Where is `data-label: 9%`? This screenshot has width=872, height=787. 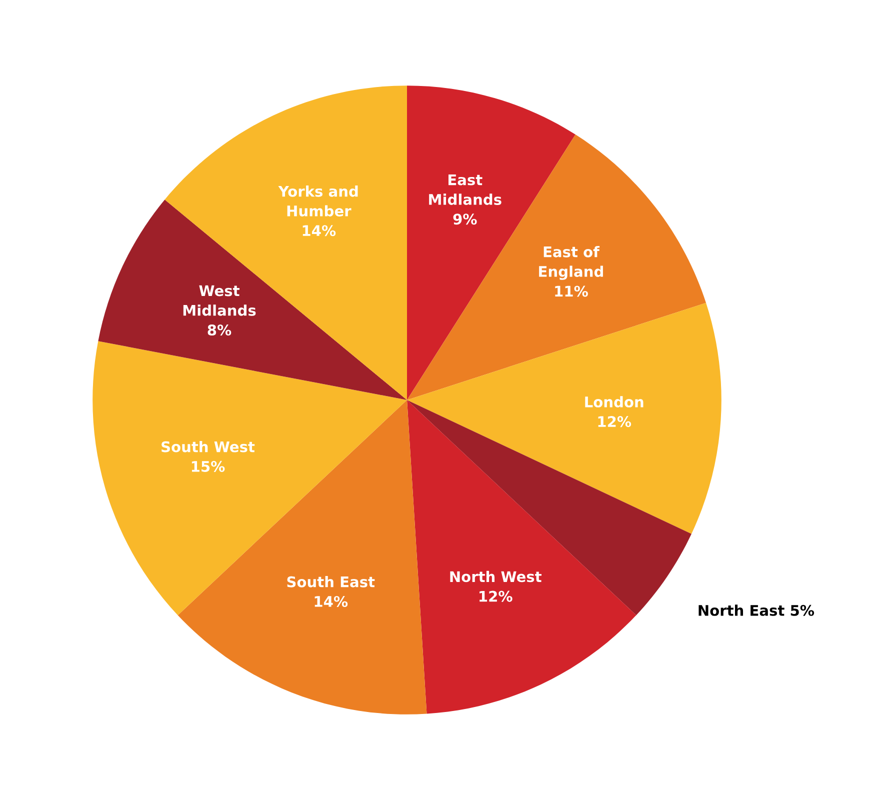 data-label: 9% is located at coordinates (465, 219).